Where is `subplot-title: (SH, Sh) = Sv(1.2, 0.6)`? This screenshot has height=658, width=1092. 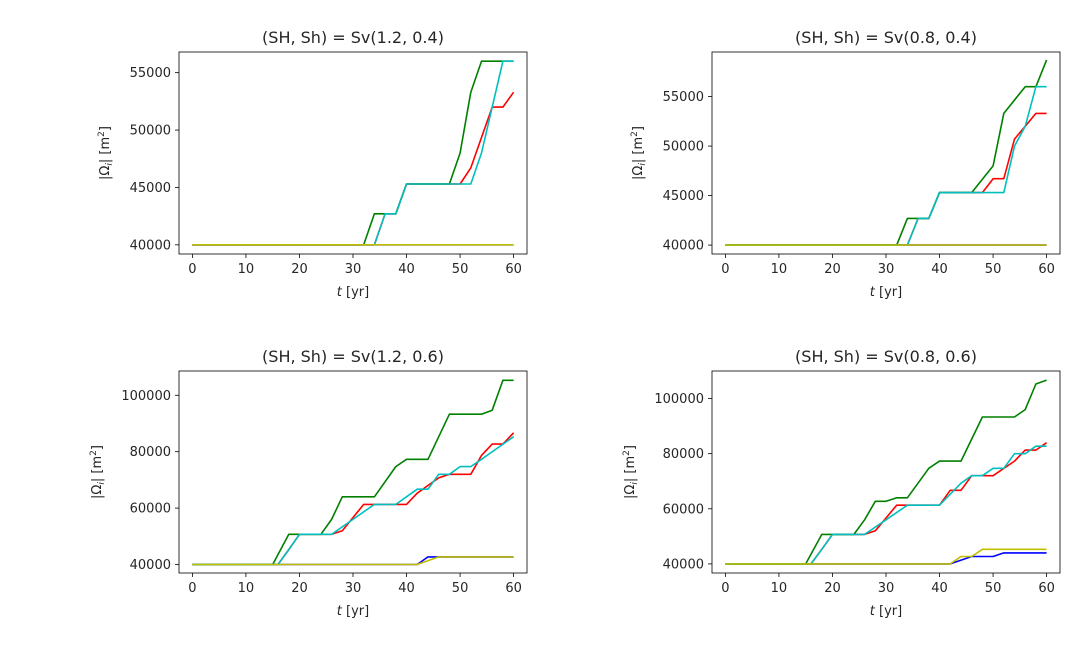
subplot-title: (SH, Sh) = Sv(1.2, 0.6) is located at coordinates (353, 356).